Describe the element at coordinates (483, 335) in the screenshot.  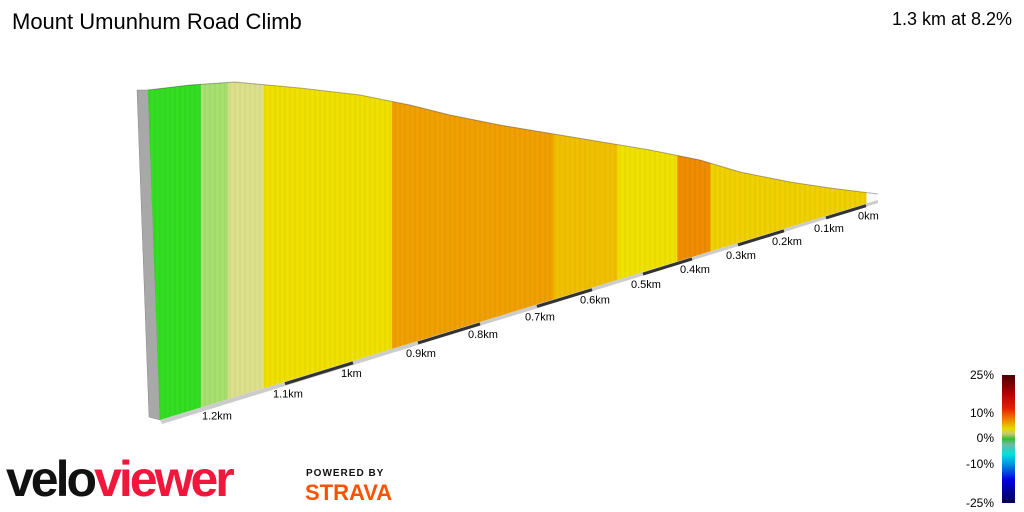
I see `distance-tick-label: 0.8km` at that location.